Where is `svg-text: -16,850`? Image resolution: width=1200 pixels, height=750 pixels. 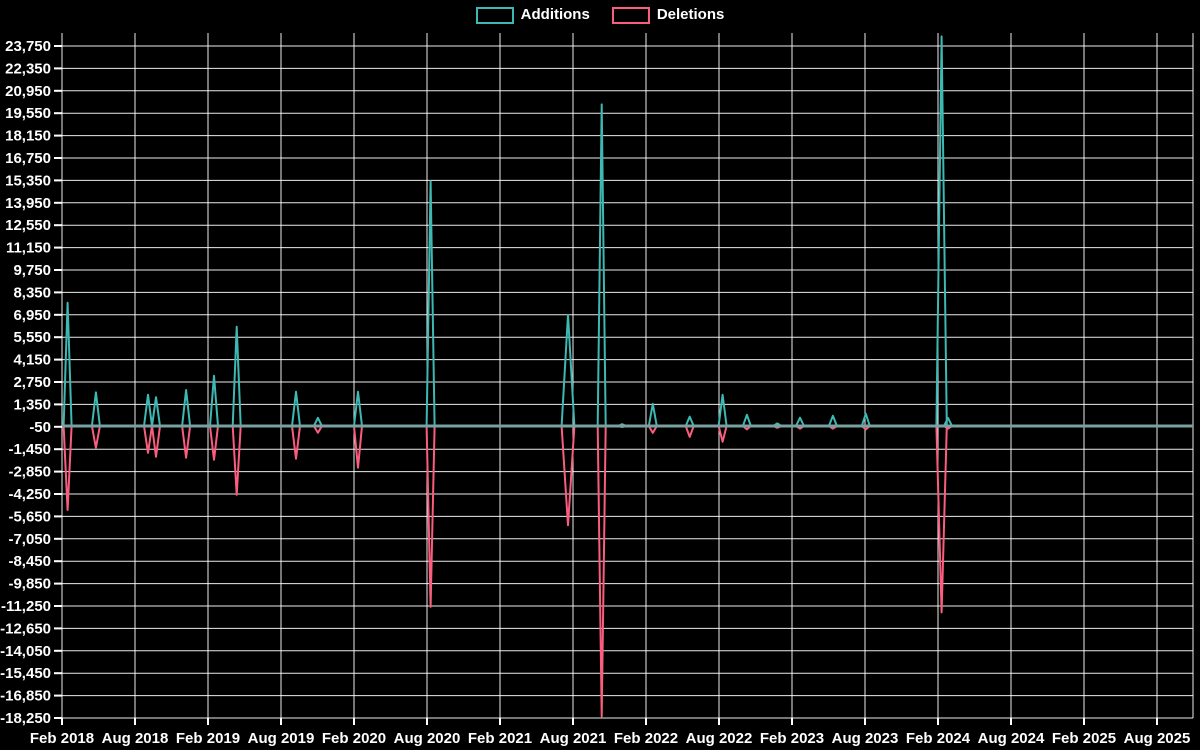 svg-text: -16,850 is located at coordinates (25, 696).